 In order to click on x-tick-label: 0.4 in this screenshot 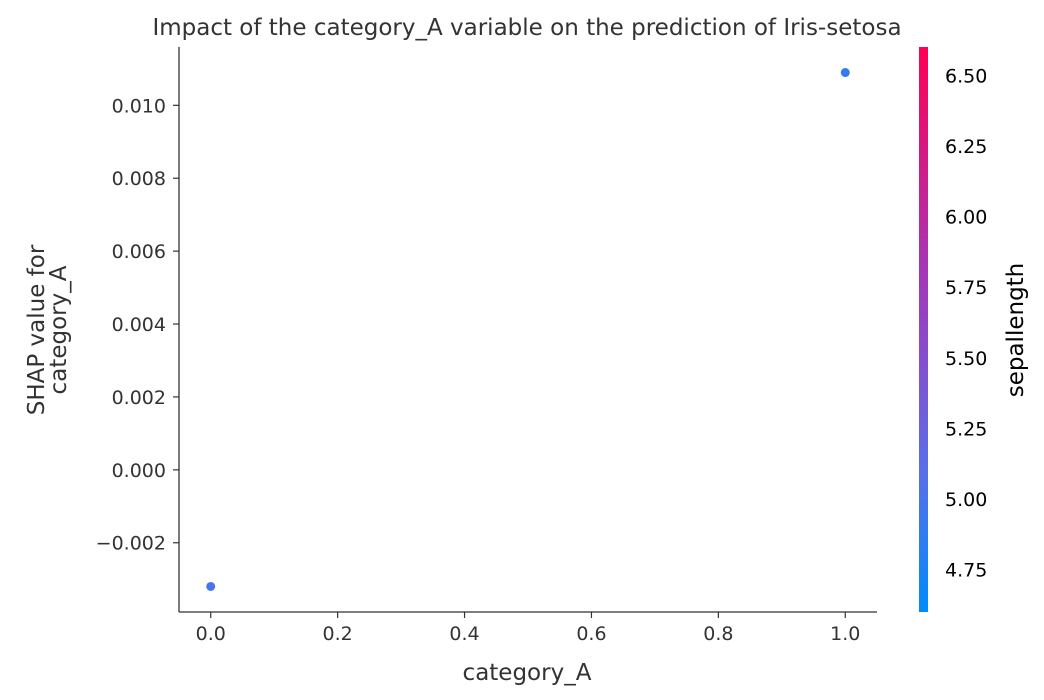, I will do `click(464, 634)`.